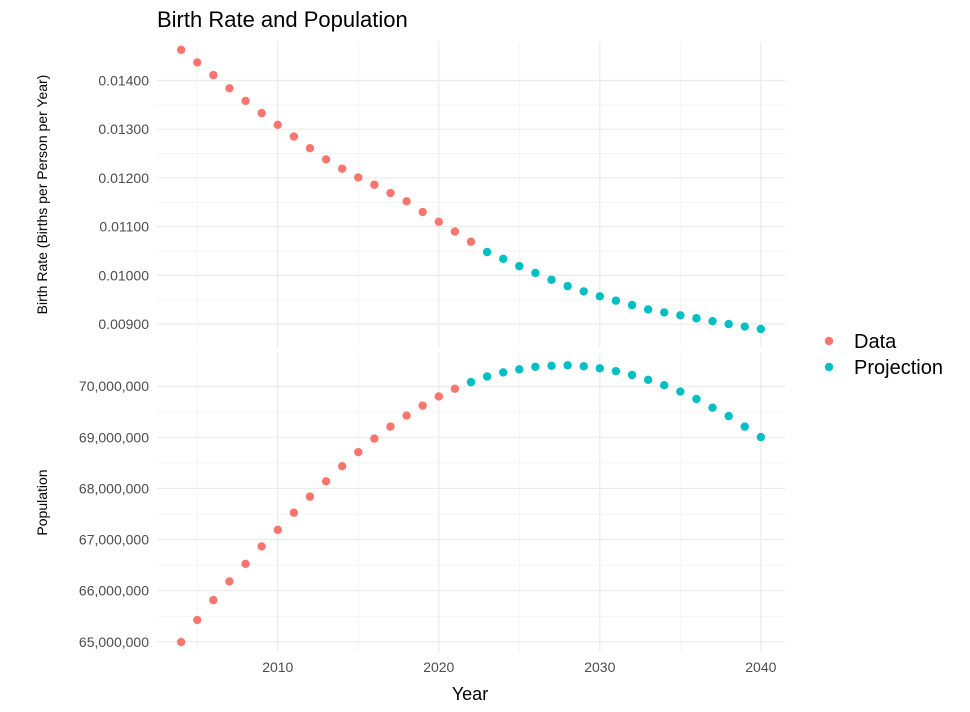  Describe the element at coordinates (470, 694) in the screenshot. I see `x-axis-title: Year` at that location.